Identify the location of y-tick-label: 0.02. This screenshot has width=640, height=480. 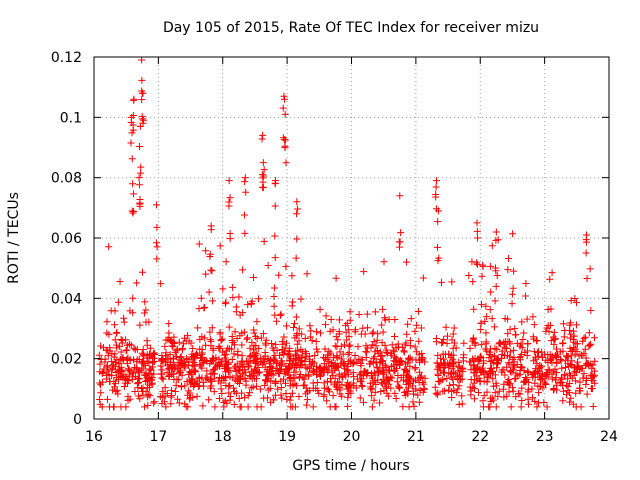
(66, 360).